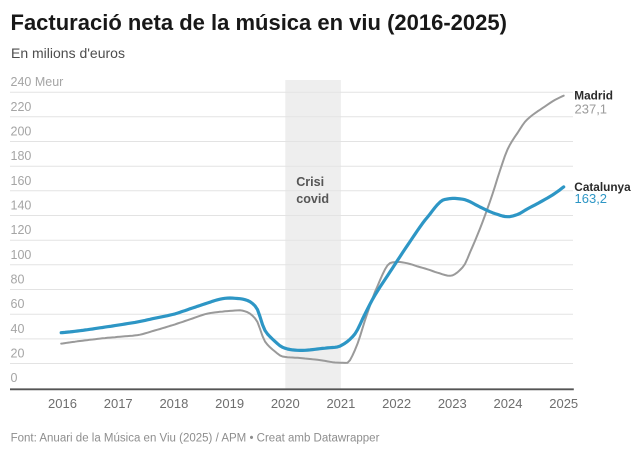  I want to click on svg-text: 0, so click(14, 378).